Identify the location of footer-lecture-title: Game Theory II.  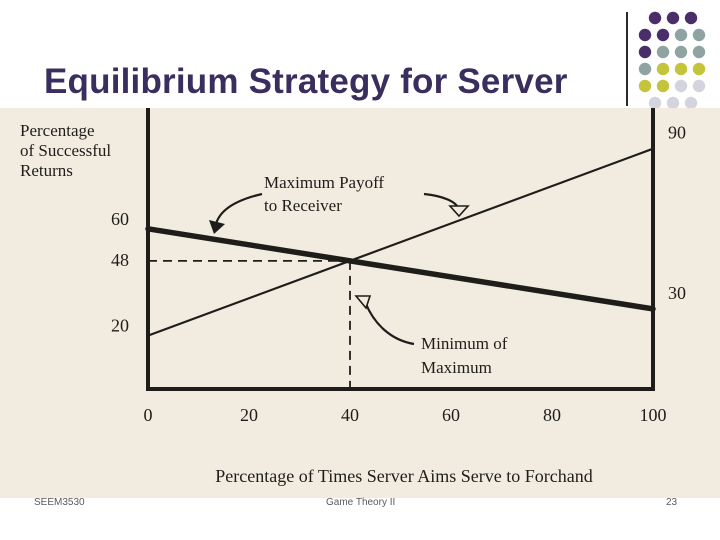
(361, 502).